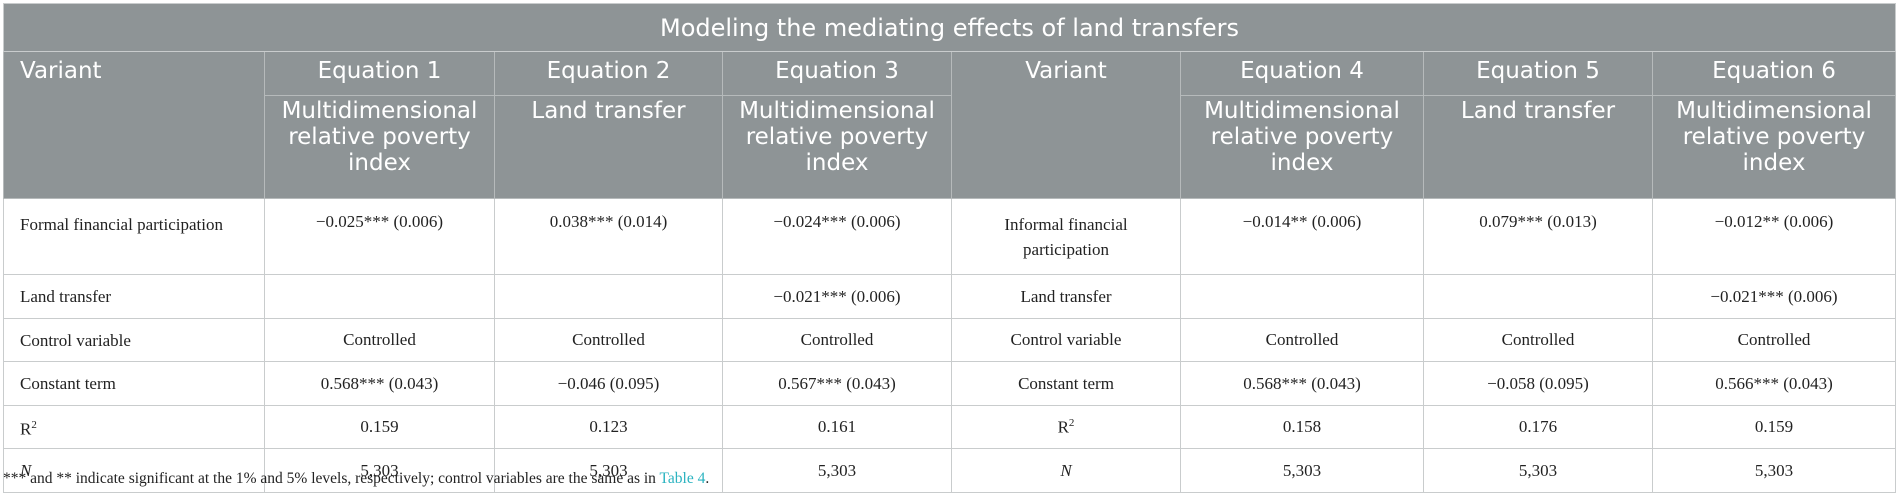 This screenshot has height=497, width=1899. What do you see at coordinates (837, 383) in the screenshot?
I see `table-cell: 0.567*** (0.043)` at bounding box center [837, 383].